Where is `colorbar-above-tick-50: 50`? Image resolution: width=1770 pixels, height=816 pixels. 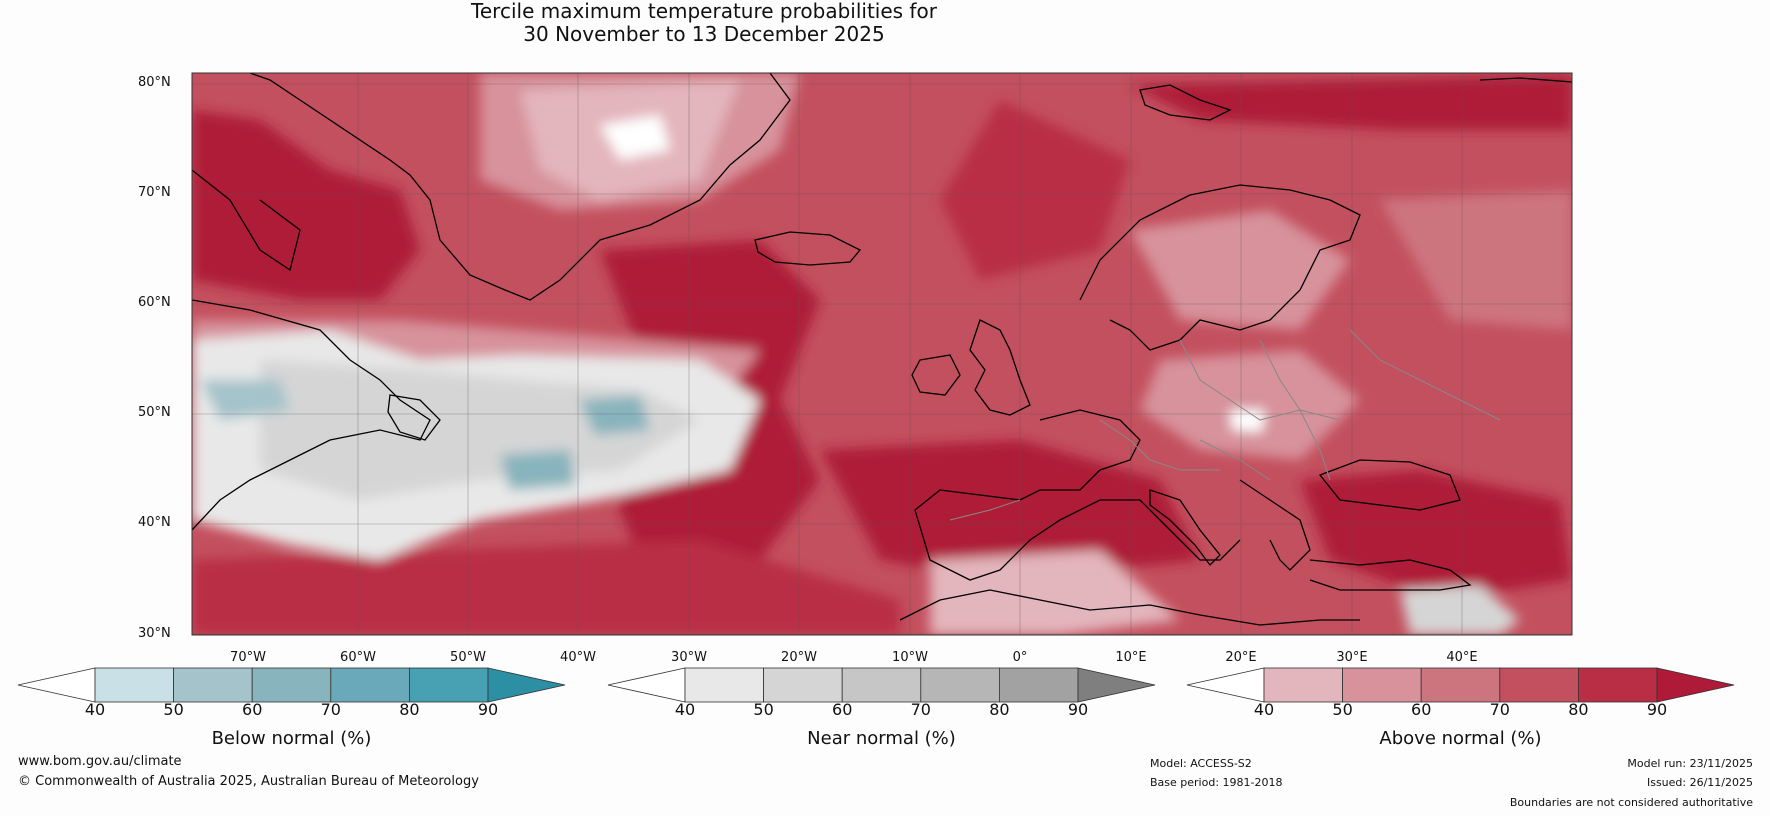 colorbar-above-tick-50: 50 is located at coordinates (1342, 709).